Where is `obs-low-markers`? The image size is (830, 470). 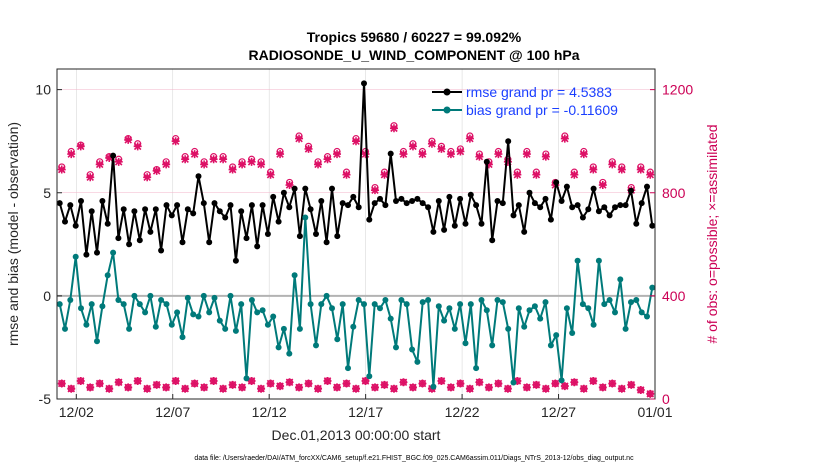
obs-low-markers is located at coordinates (356, 387).